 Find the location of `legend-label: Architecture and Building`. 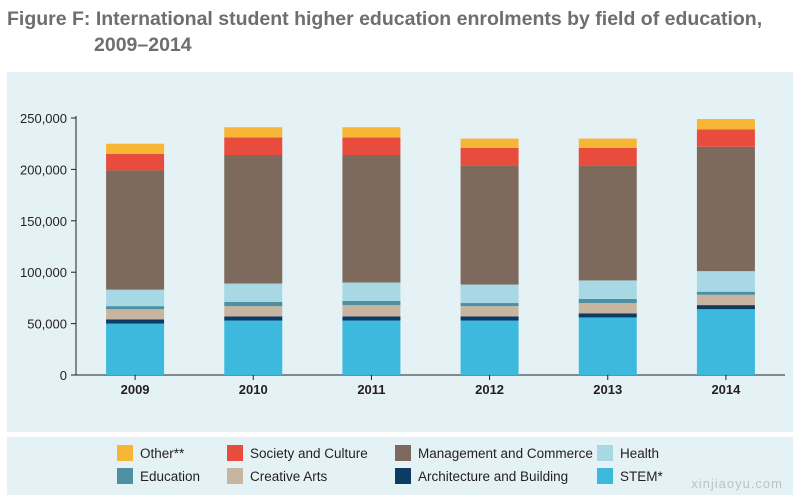

legend-label: Architecture and Building is located at coordinates (493, 476).